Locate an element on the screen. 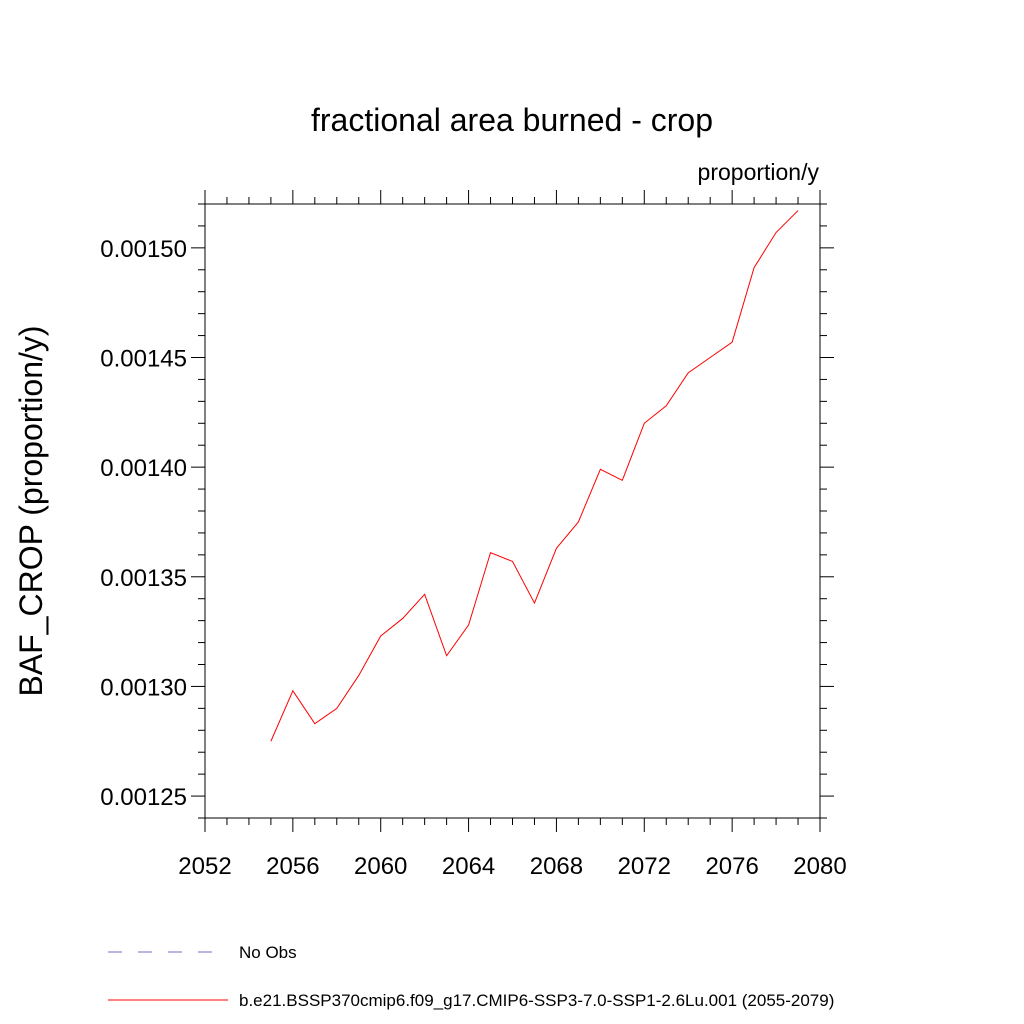 Image resolution: width=1024 pixels, height=1024 pixels. legend-label: No Obs is located at coordinates (268, 952).